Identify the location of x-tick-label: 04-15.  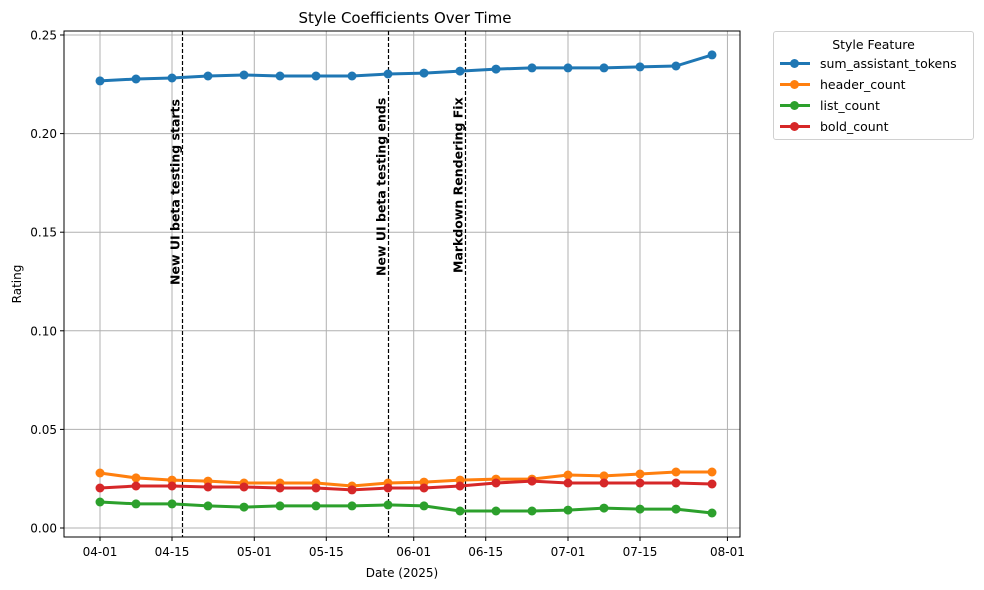
(172, 552).